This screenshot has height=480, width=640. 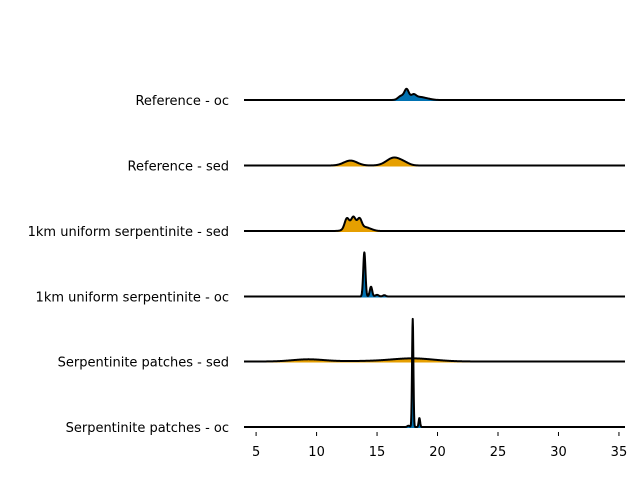 I want to click on x-tick-label: 10, so click(x=316, y=452).